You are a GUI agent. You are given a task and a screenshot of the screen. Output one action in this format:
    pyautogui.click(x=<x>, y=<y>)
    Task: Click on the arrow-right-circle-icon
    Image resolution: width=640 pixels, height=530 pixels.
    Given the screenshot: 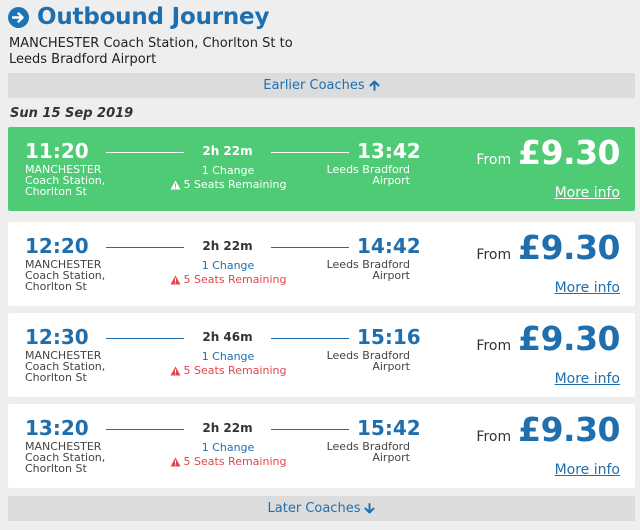 What is the action you would take?
    pyautogui.click(x=18, y=17)
    